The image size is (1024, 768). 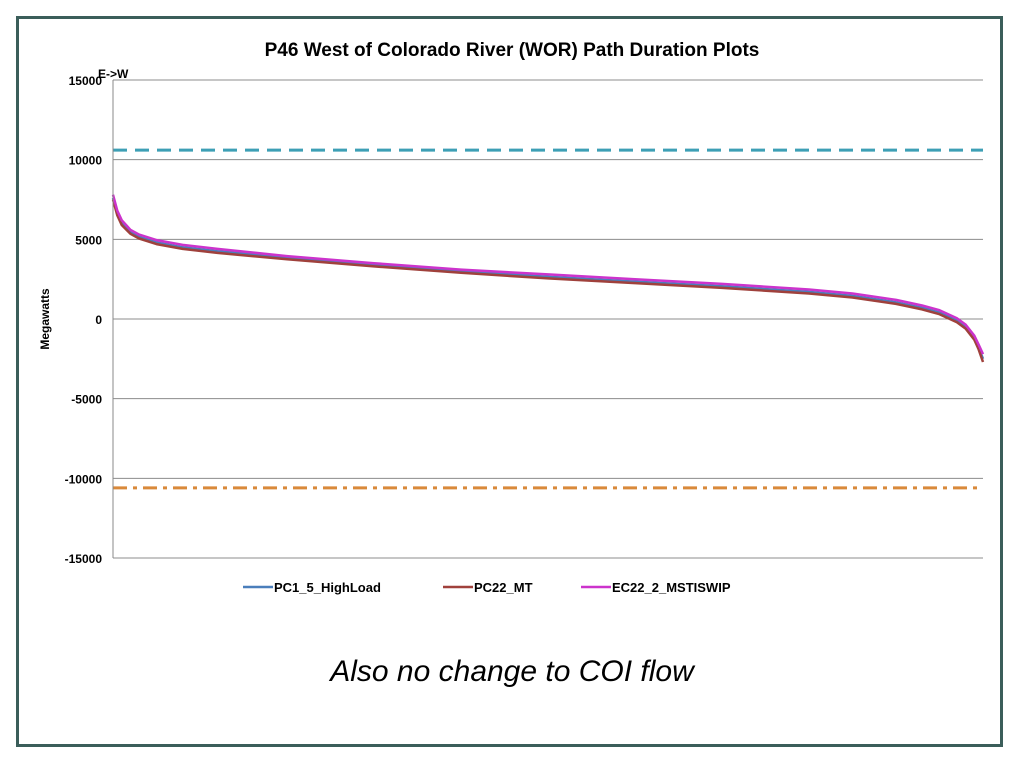 I want to click on legend-label: PC22_MT, so click(x=503, y=587).